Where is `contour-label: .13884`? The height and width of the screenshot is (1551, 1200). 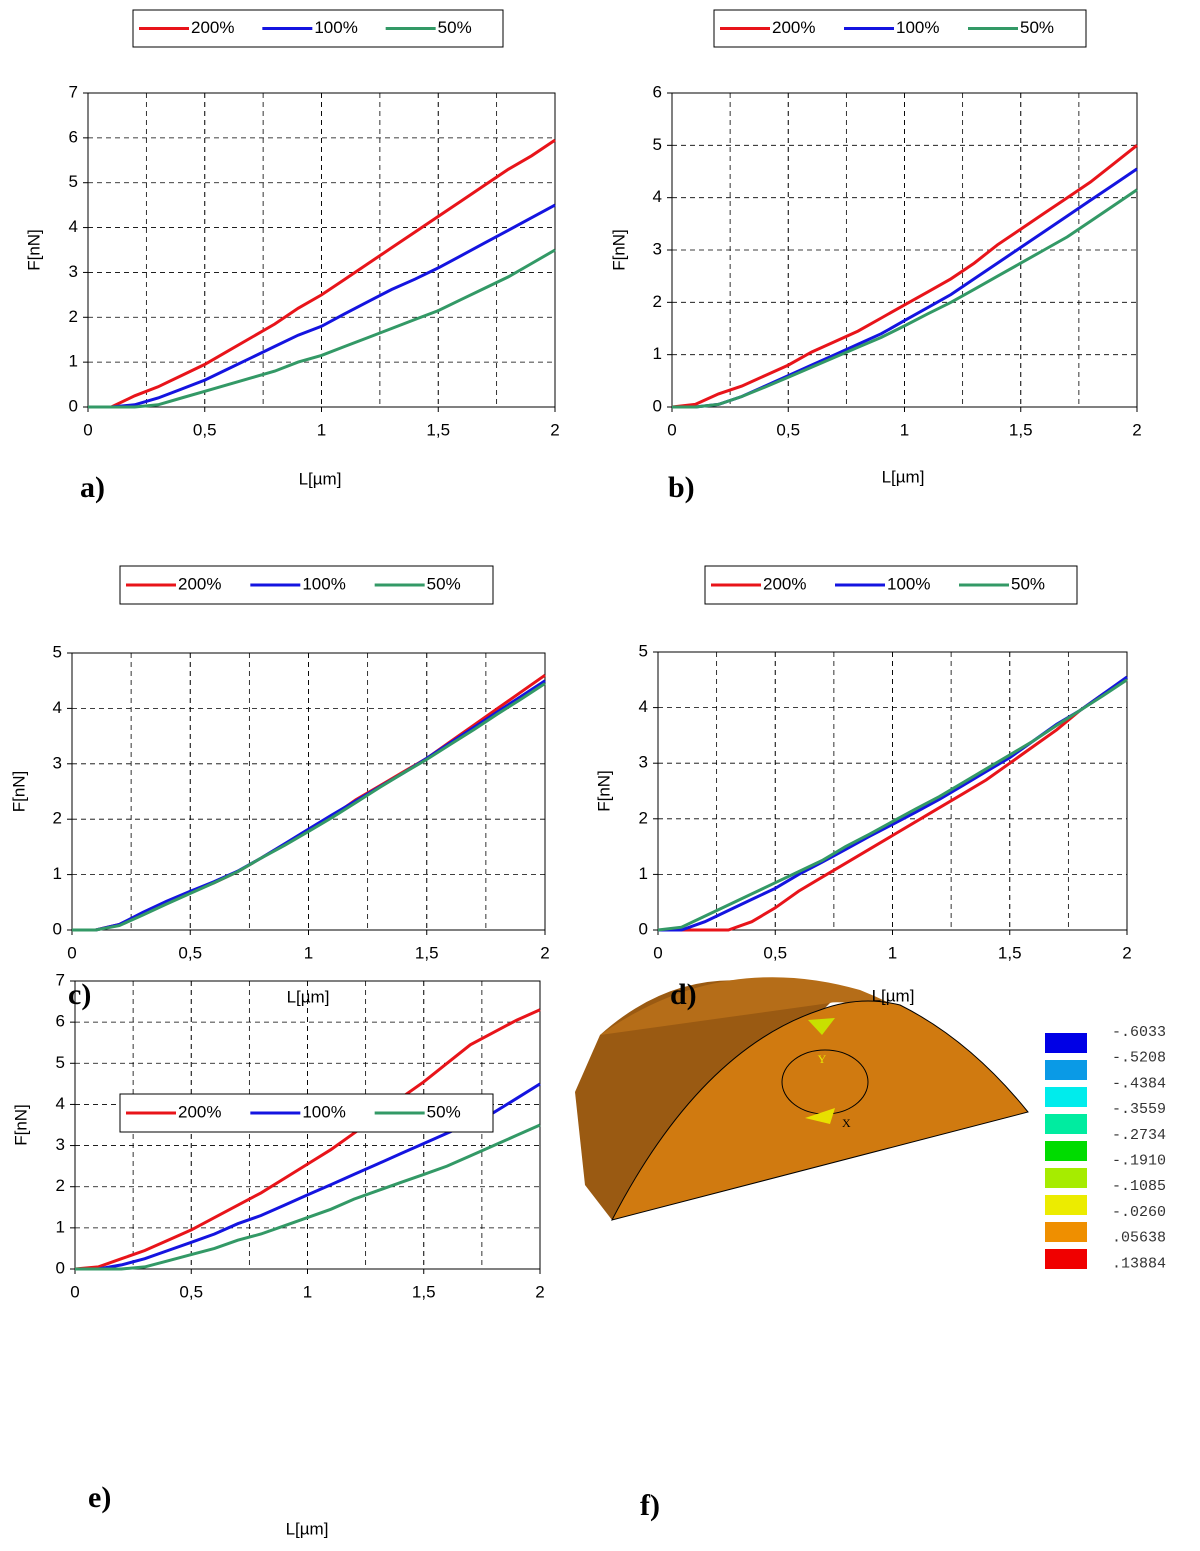
contour-label: .13884 is located at coordinates (1139, 1263).